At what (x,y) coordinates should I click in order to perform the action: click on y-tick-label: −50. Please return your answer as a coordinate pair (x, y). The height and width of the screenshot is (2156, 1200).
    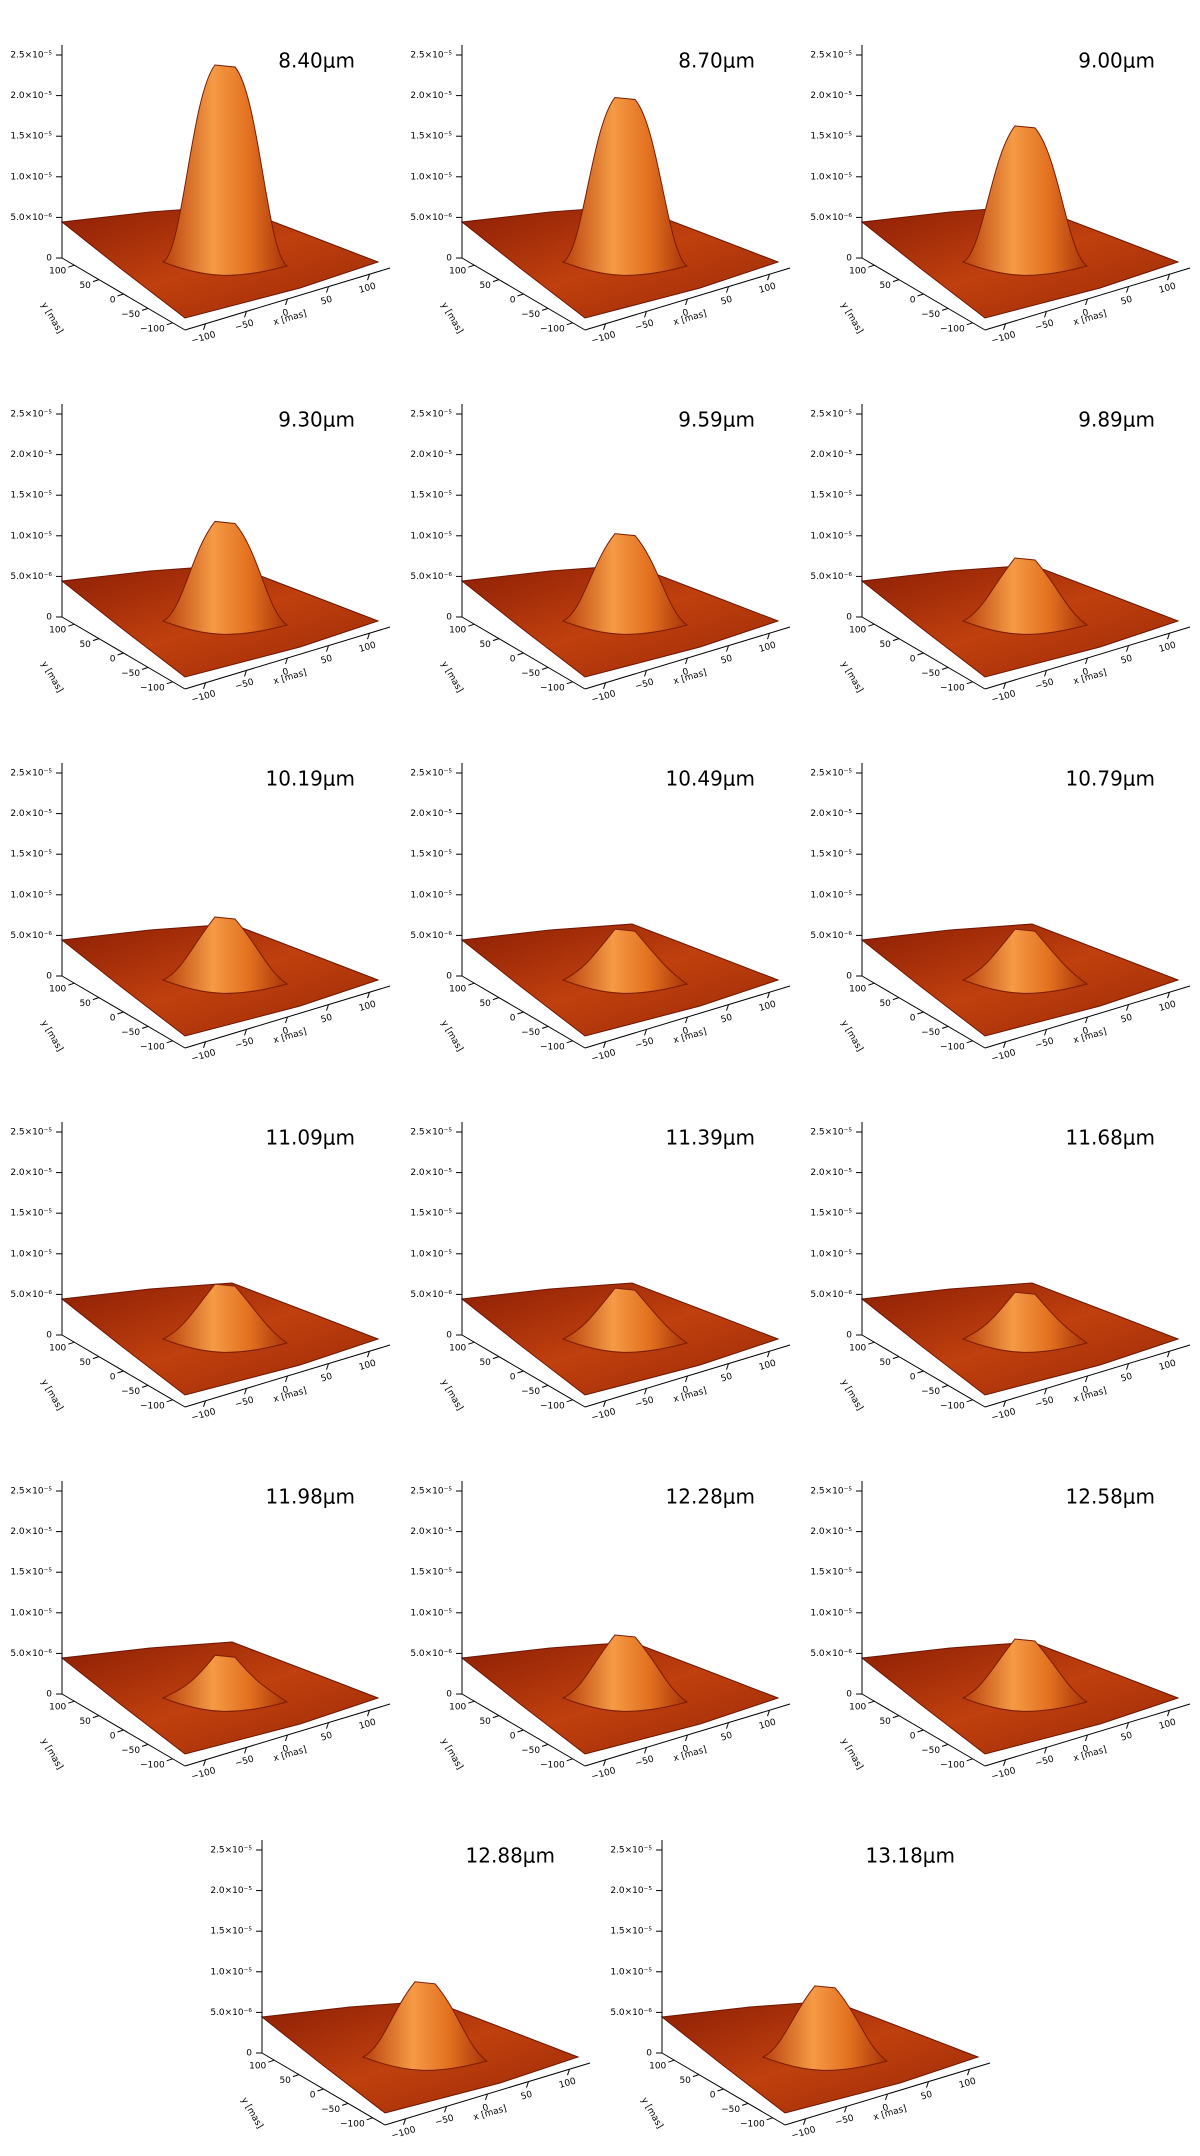
    Looking at the image, I should click on (530, 674).